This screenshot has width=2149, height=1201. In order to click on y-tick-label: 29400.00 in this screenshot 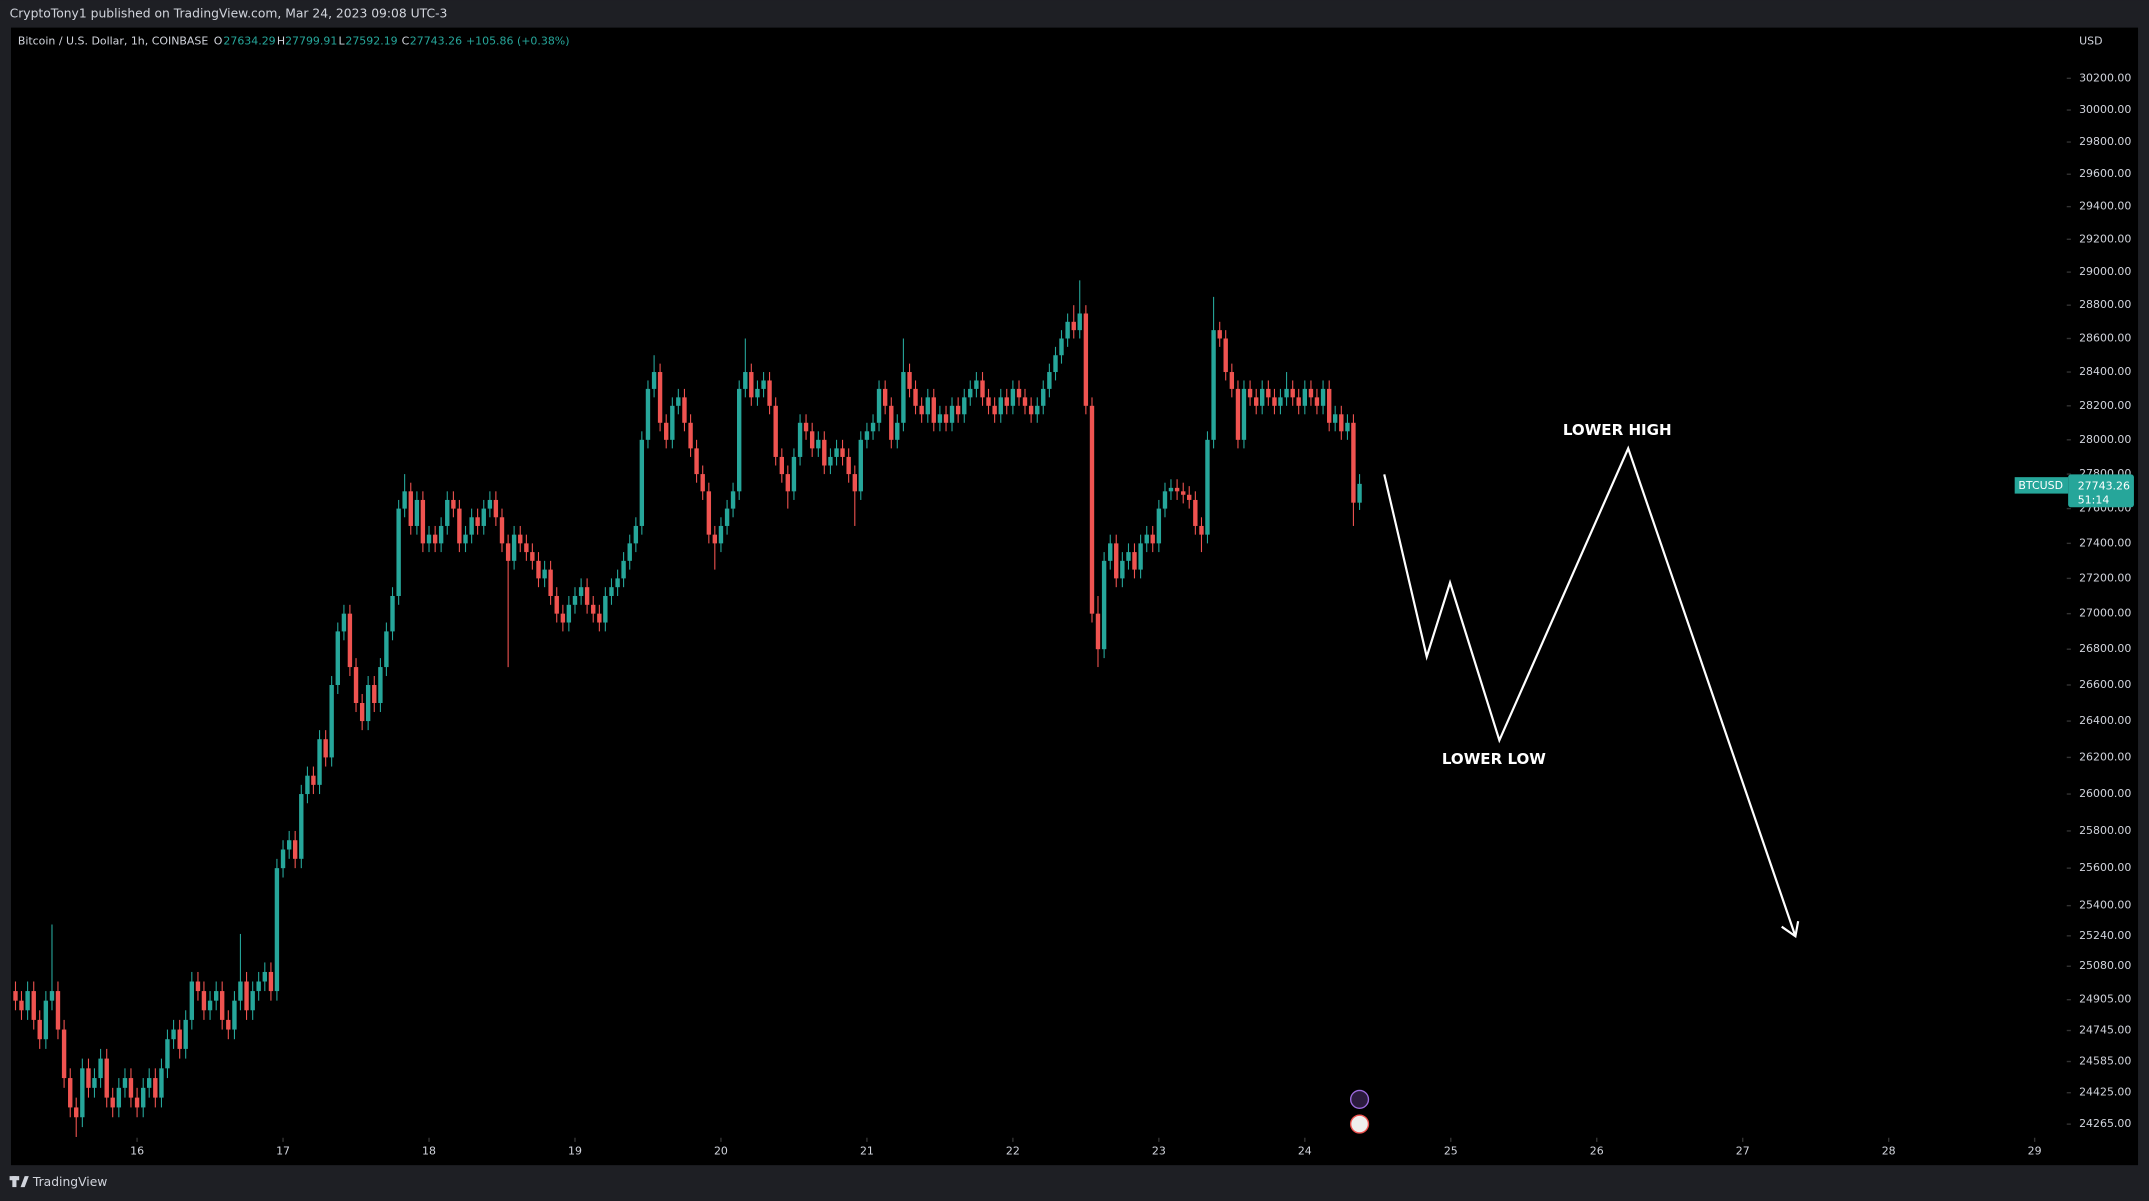, I will do `click(2105, 206)`.